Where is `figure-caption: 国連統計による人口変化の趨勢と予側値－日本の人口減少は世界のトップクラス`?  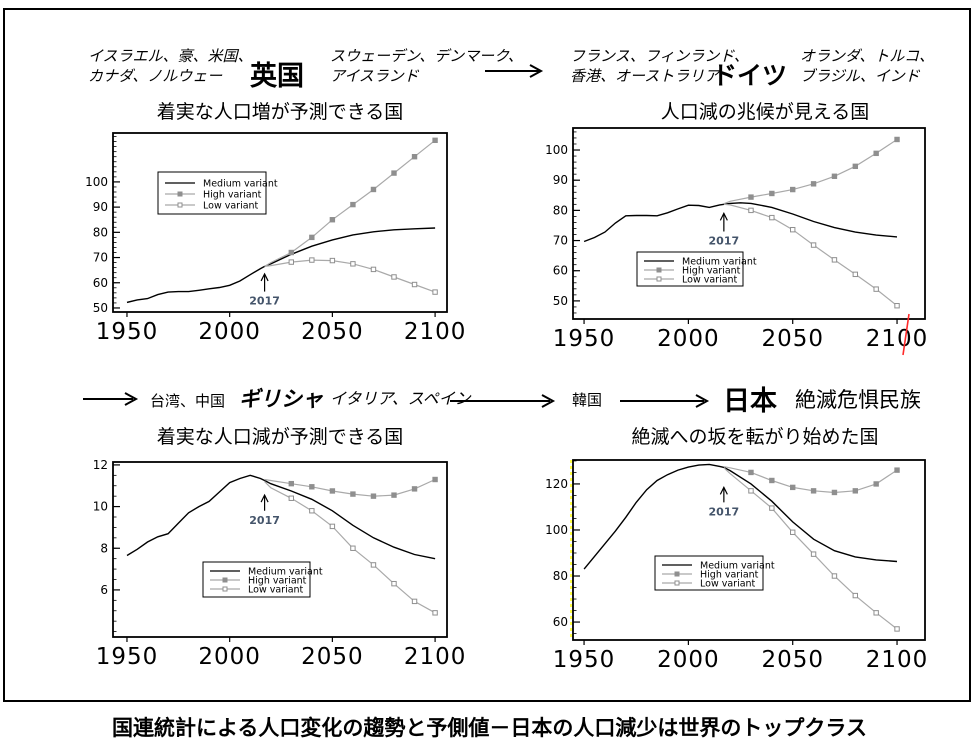
figure-caption: 国連統計による人口変化の趨勢と予側値－日本の人口減少は世界のトップクラス is located at coordinates (489, 728).